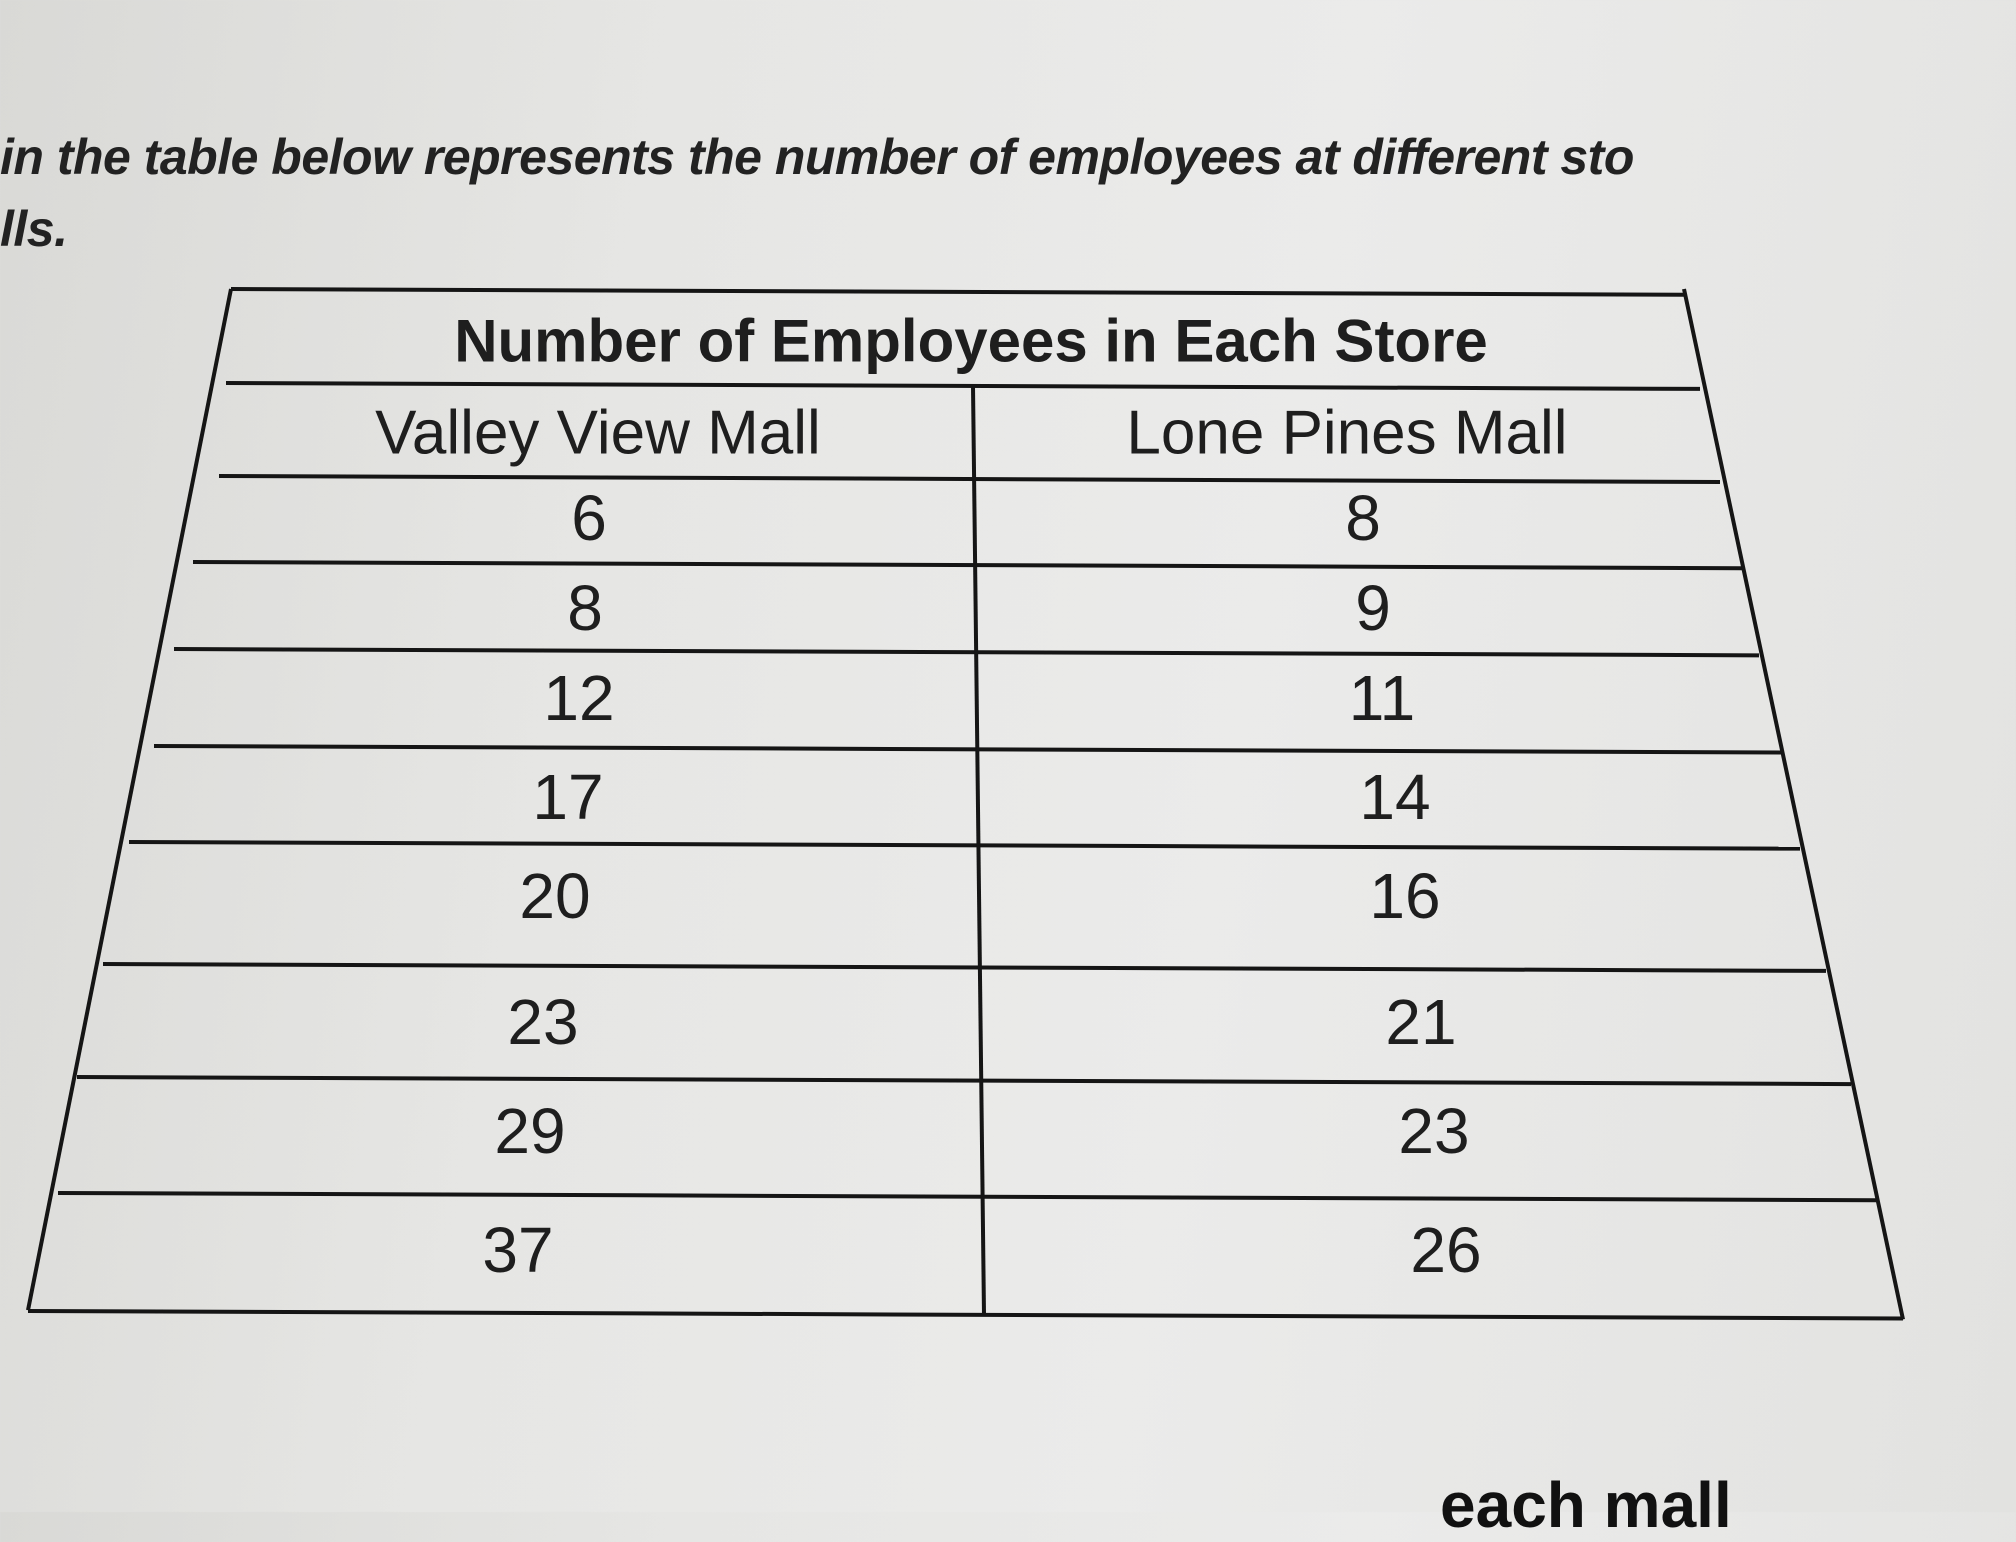 Image resolution: width=2016 pixels, height=1542 pixels. What do you see at coordinates (129, 799) in the screenshot?
I see `table-left-border` at bounding box center [129, 799].